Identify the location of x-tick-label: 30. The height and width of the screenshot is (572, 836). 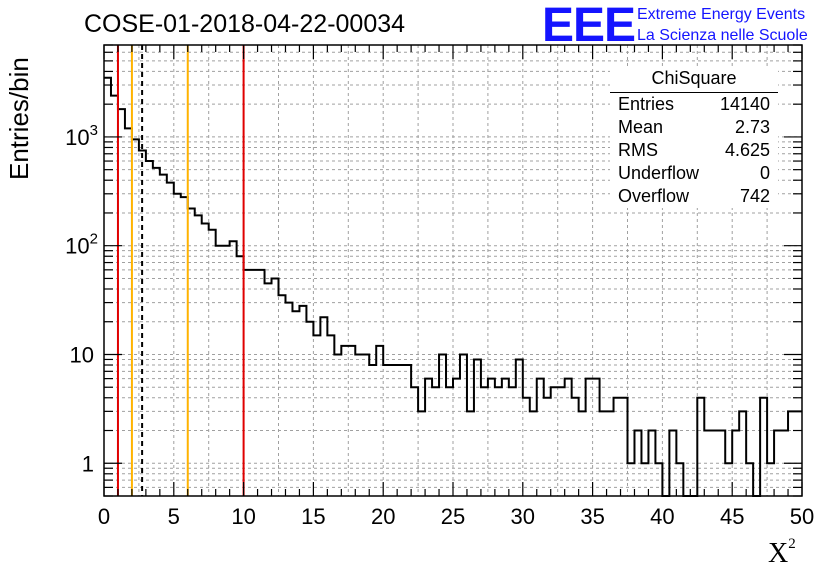
(523, 516).